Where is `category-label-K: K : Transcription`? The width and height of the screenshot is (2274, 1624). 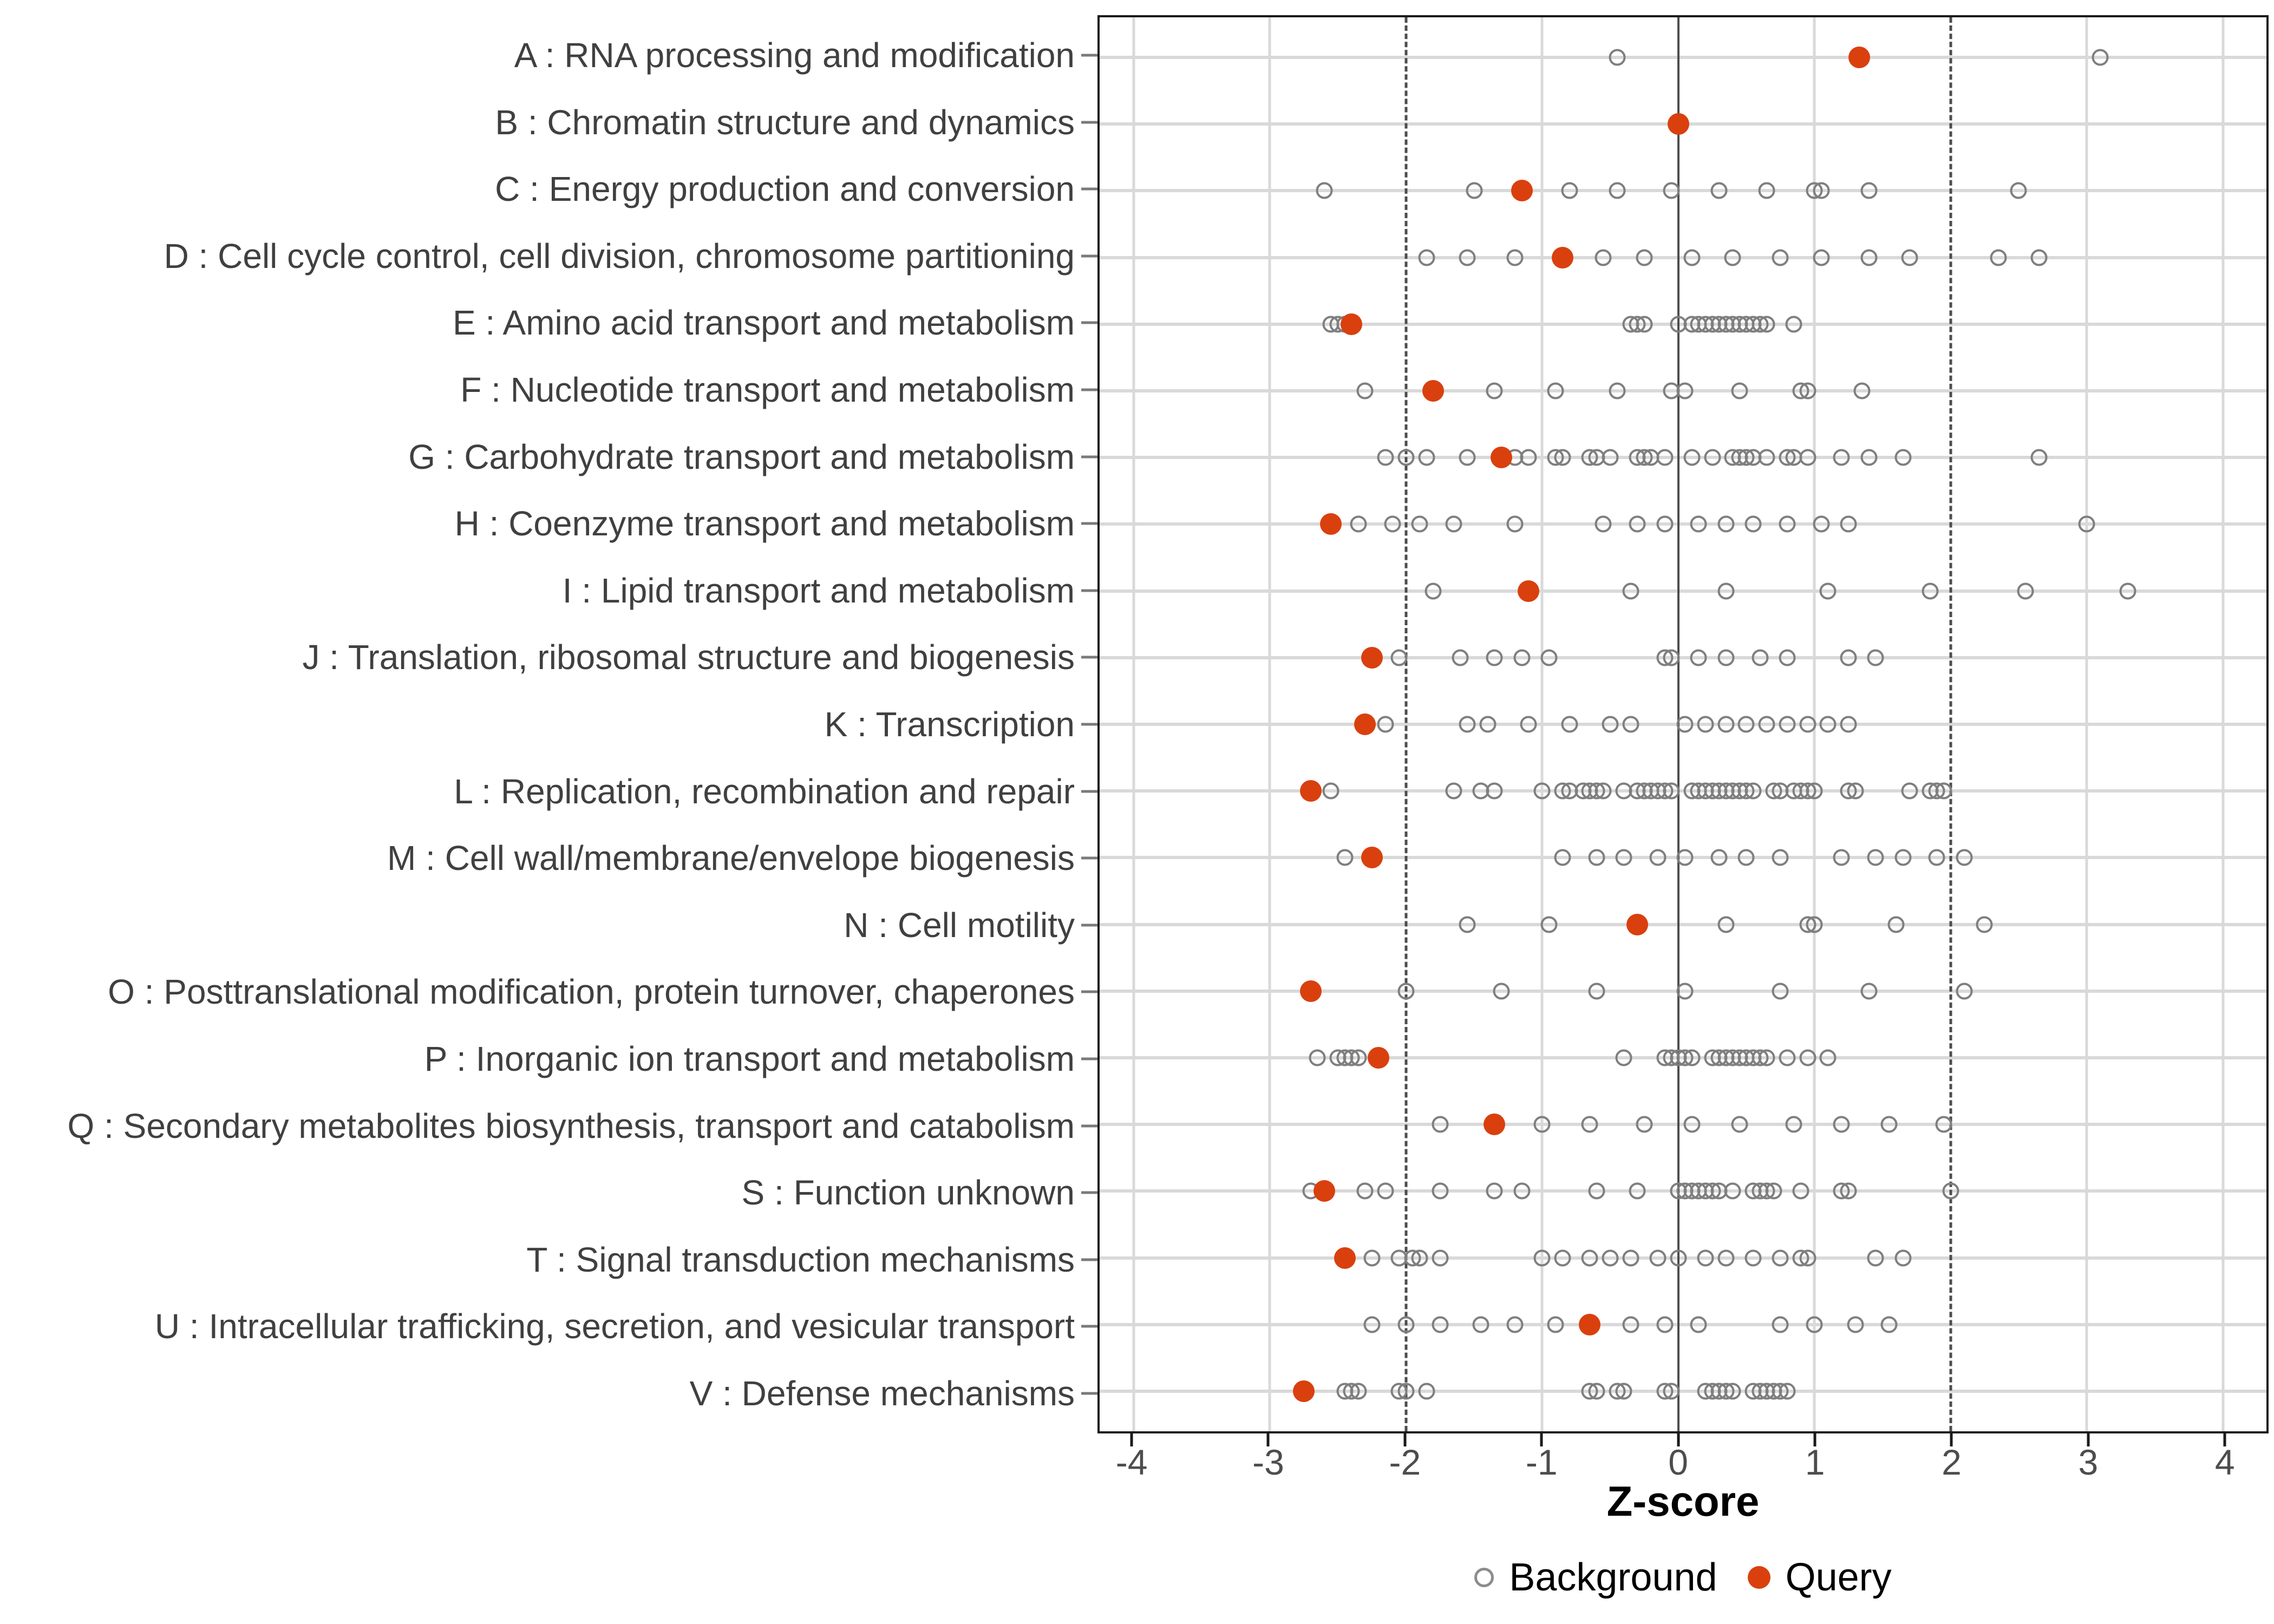 category-label-K: K : Transcription is located at coordinates (950, 724).